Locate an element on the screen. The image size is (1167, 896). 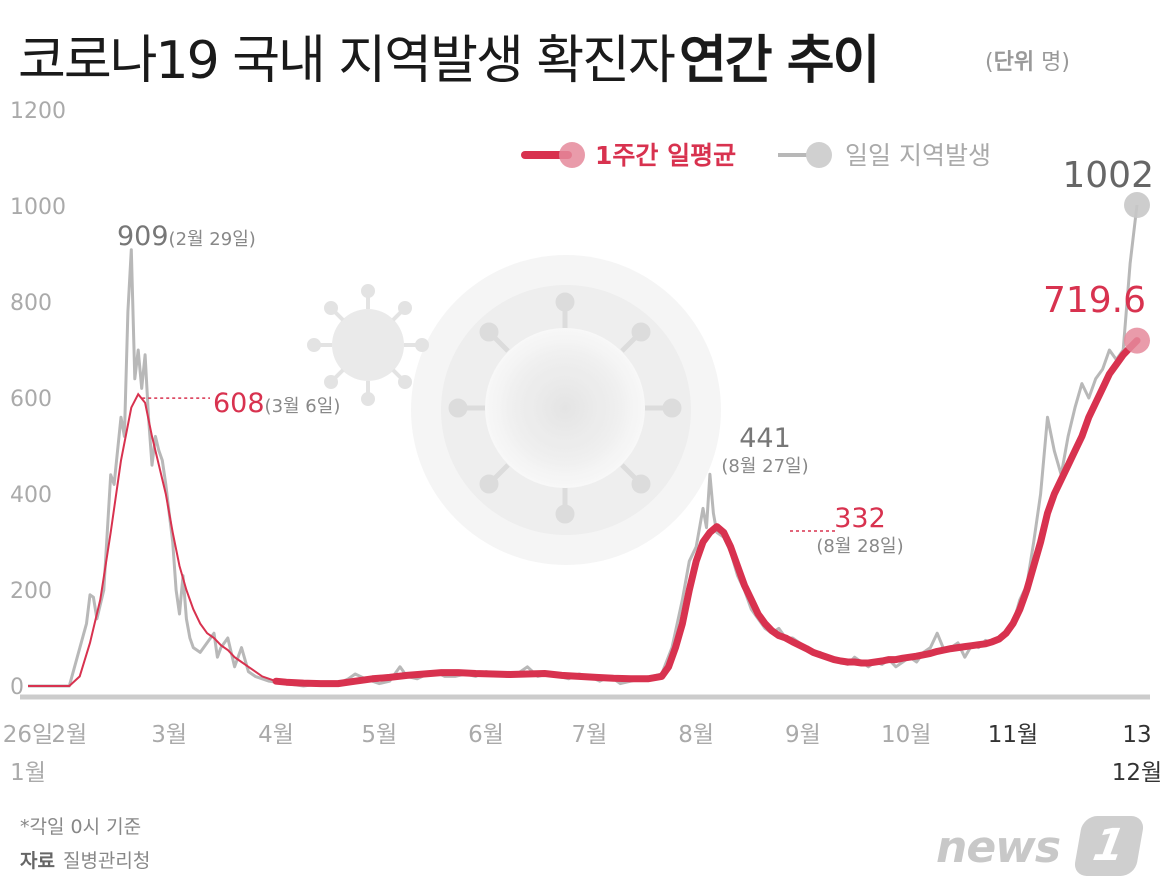
y-tick-label: 200 is located at coordinates (31, 591).